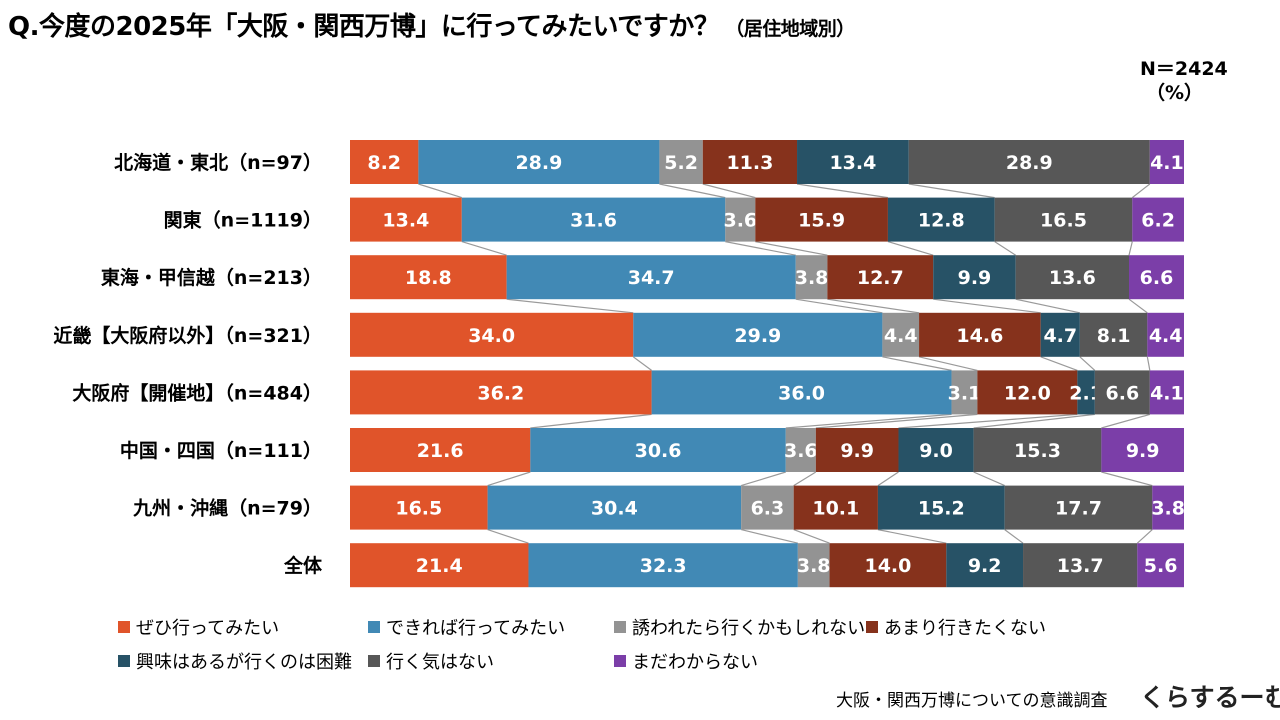 The height and width of the screenshot is (720, 1280). I want to click on data-label: 6.6, so click(1123, 393).